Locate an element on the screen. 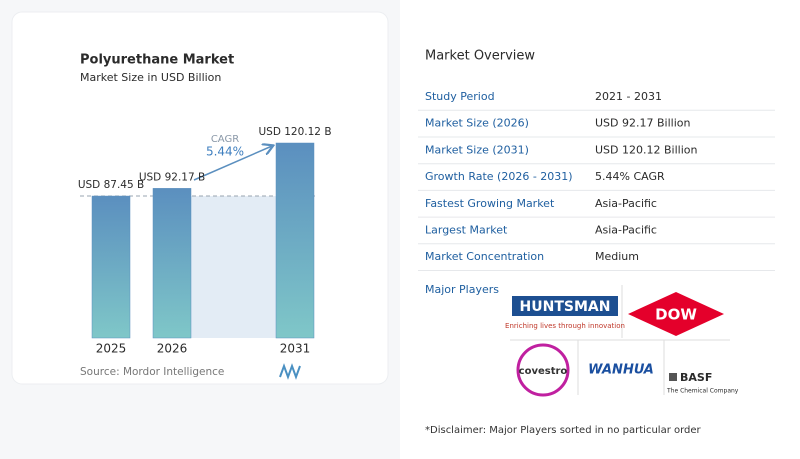 The image size is (800, 459). logo-tagline: The Chemical Company is located at coordinates (702, 391).